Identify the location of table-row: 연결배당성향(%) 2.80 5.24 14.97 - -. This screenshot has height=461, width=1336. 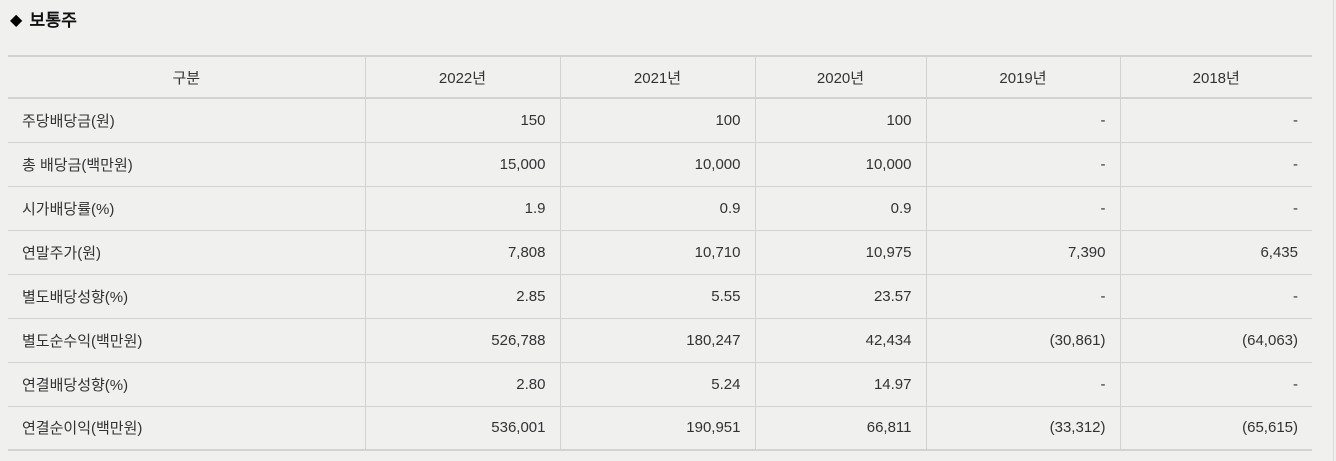
(660, 383).